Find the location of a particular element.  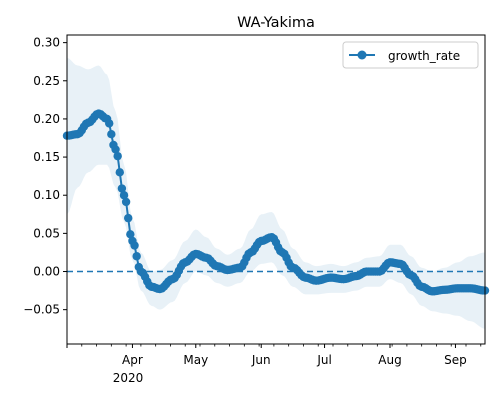

legend-box is located at coordinates (410, 55).